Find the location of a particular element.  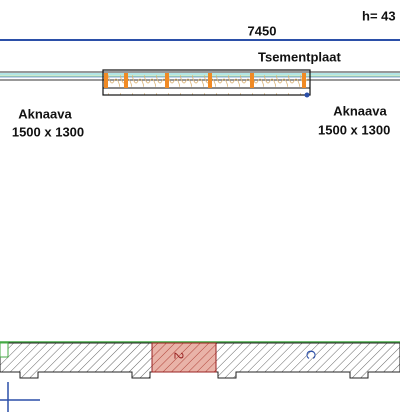

room-mark: C is located at coordinates (311, 354).